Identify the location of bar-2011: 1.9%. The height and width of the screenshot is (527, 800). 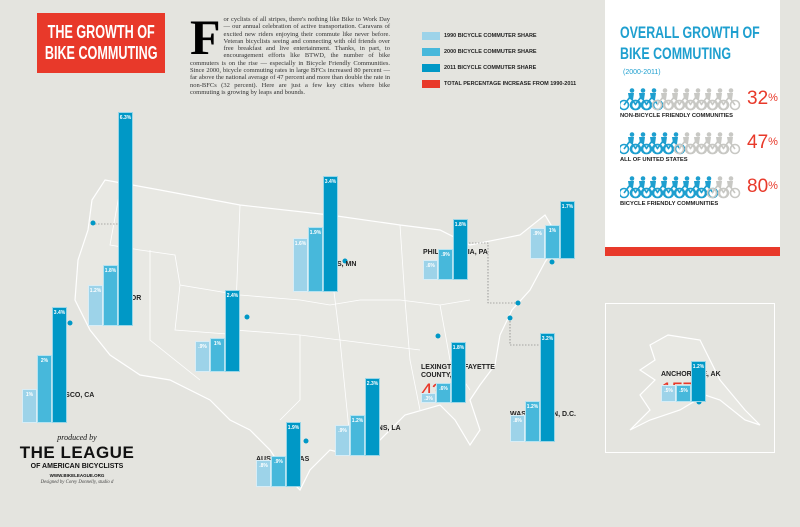
(293, 454).